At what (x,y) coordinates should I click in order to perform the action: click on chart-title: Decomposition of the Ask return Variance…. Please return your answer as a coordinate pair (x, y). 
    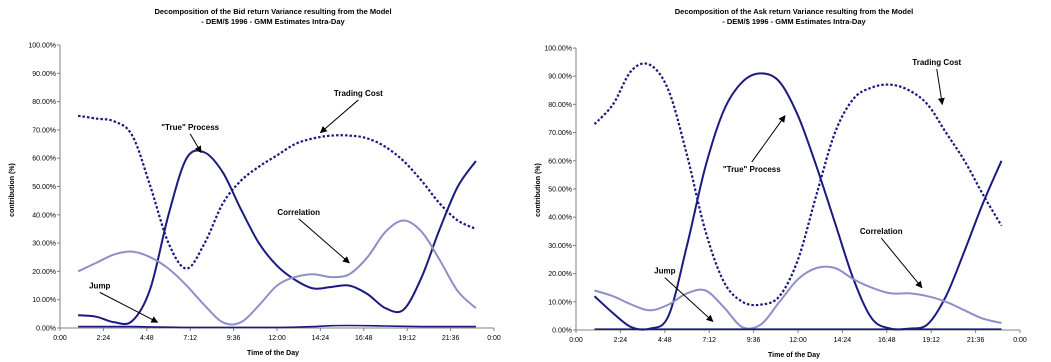
    Looking at the image, I should click on (794, 11).